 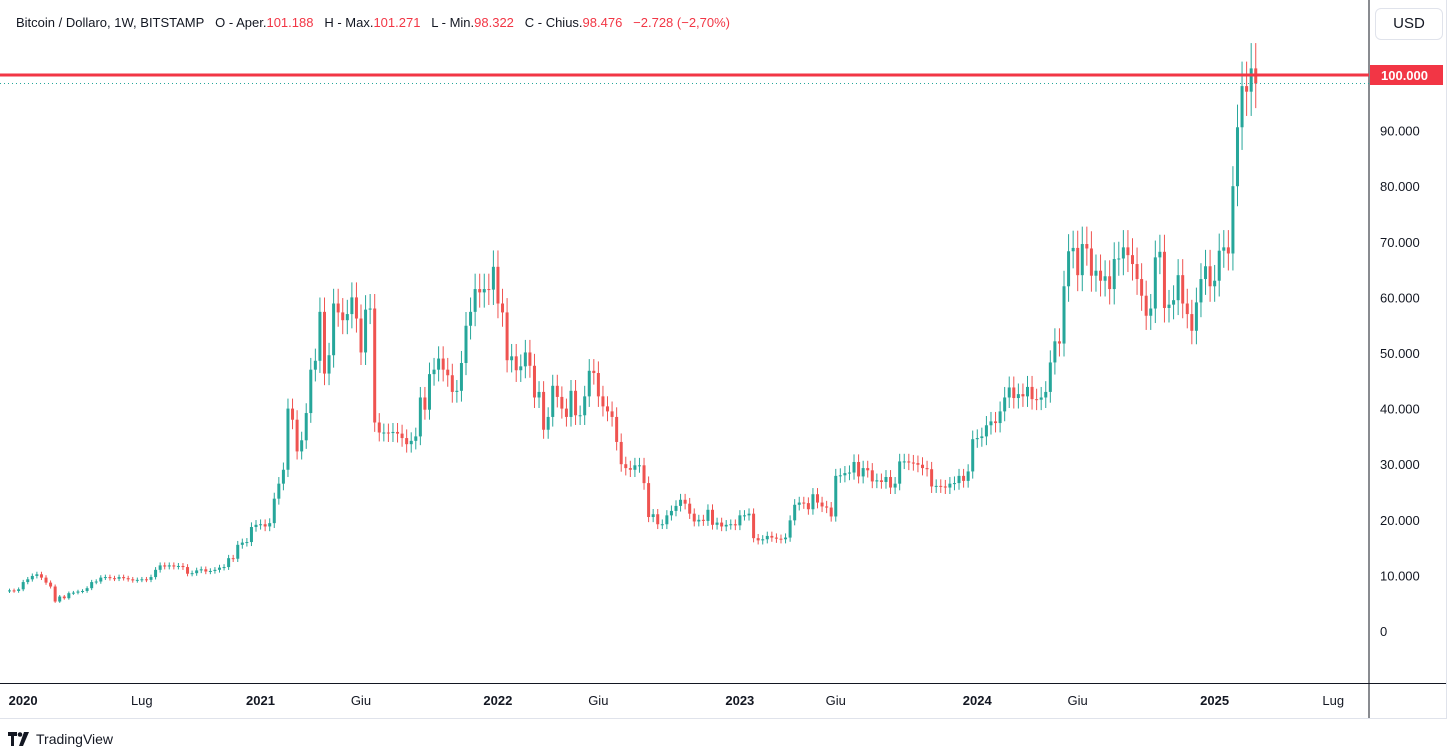 I want to click on time-tick-label: 2022, so click(x=497, y=700).